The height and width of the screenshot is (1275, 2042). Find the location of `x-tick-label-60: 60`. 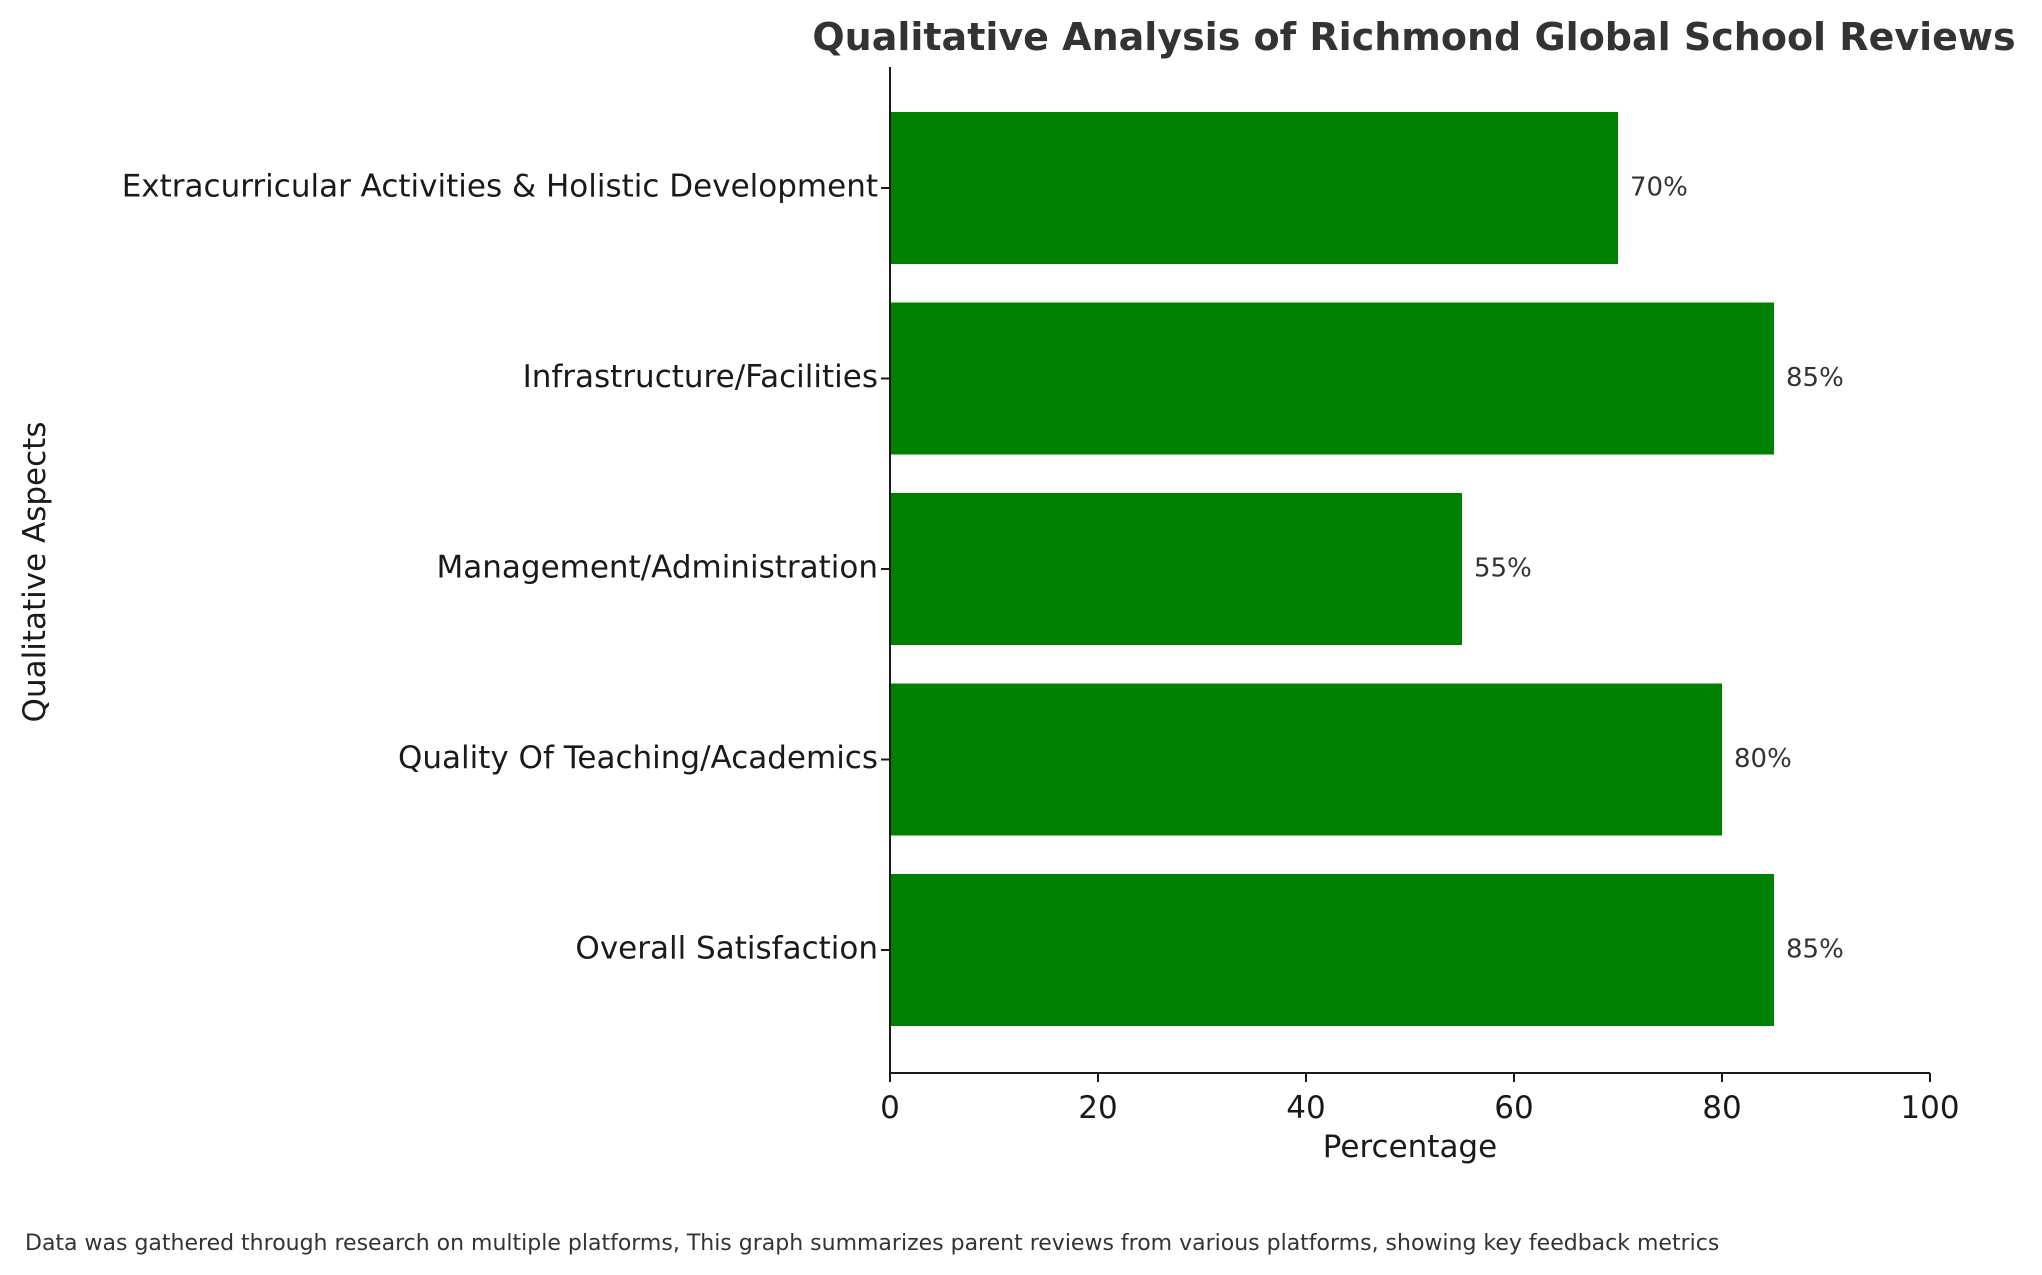

x-tick-label-60: 60 is located at coordinates (1513, 1108).